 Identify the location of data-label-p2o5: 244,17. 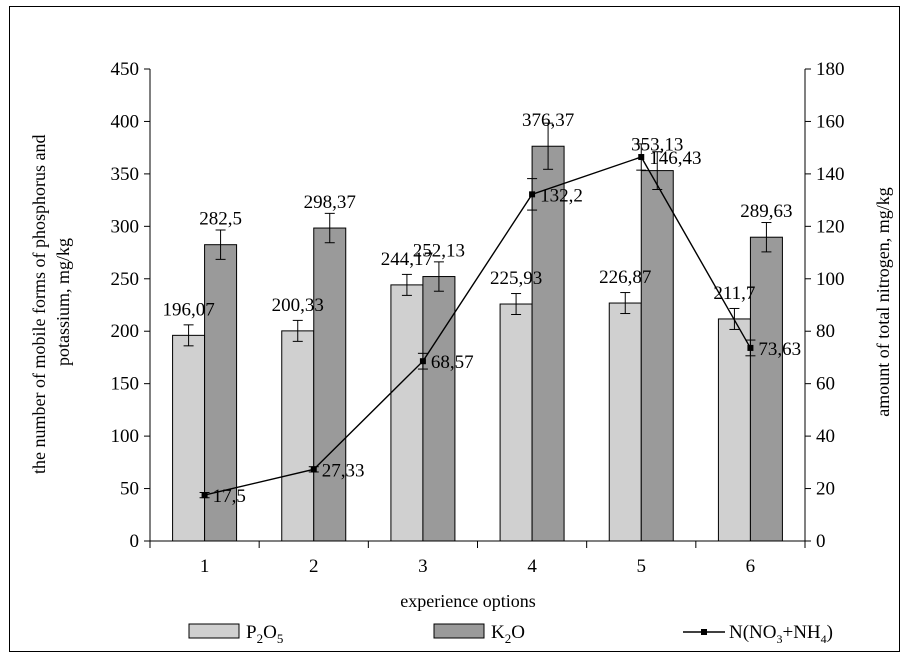
(407, 259).